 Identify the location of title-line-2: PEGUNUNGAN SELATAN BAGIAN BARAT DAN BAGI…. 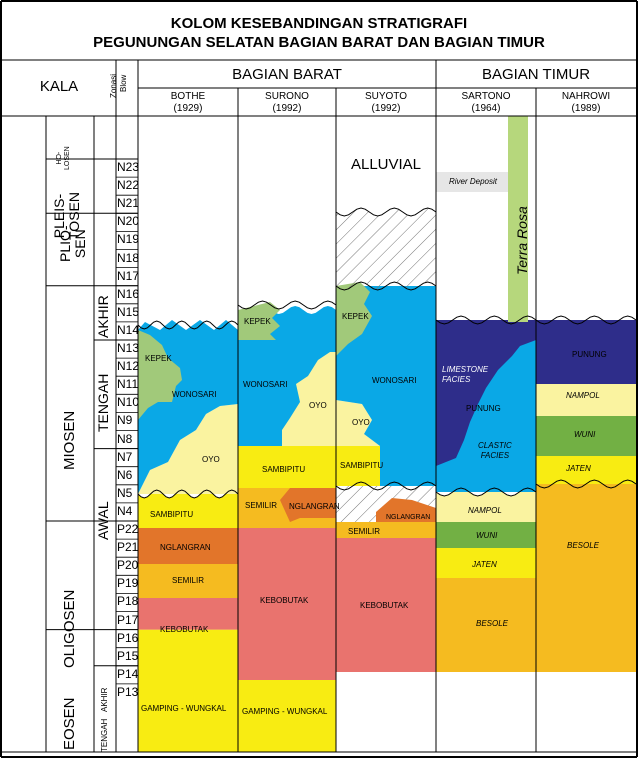
(319, 42).